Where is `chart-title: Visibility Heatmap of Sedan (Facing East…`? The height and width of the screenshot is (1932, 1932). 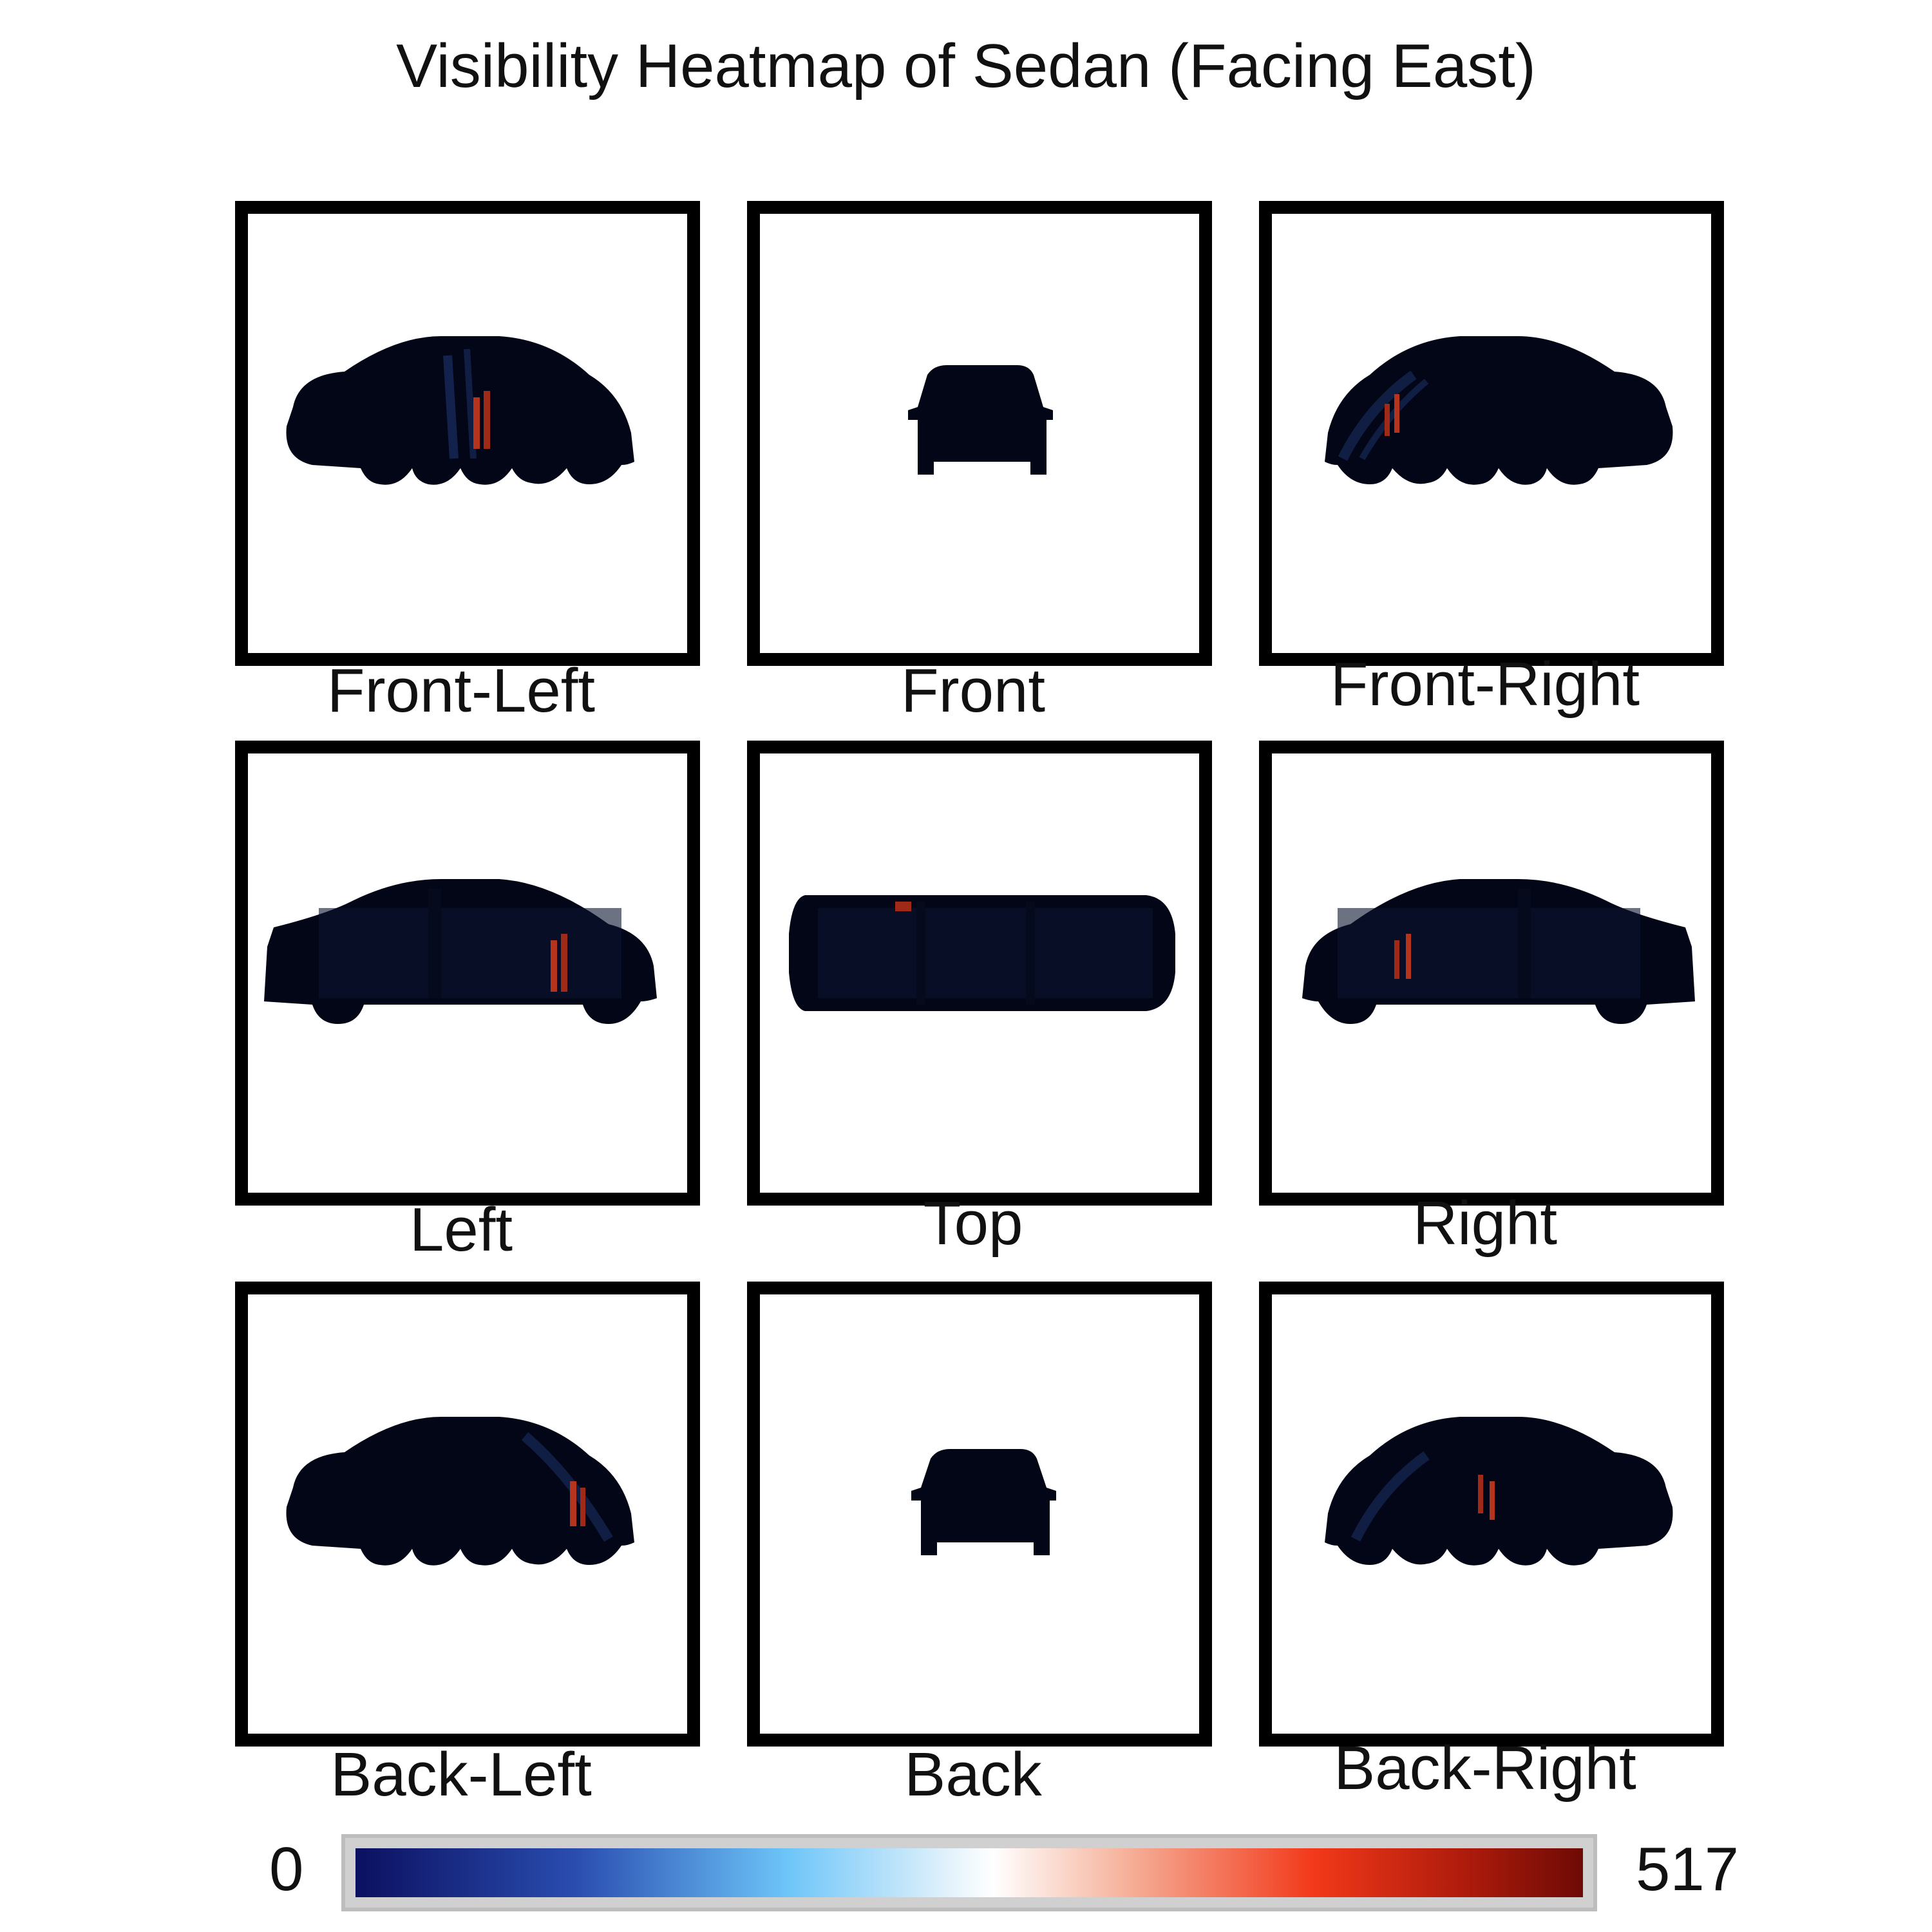 chart-title: Visibility Heatmap of Sedan (Facing East… is located at coordinates (966, 66).